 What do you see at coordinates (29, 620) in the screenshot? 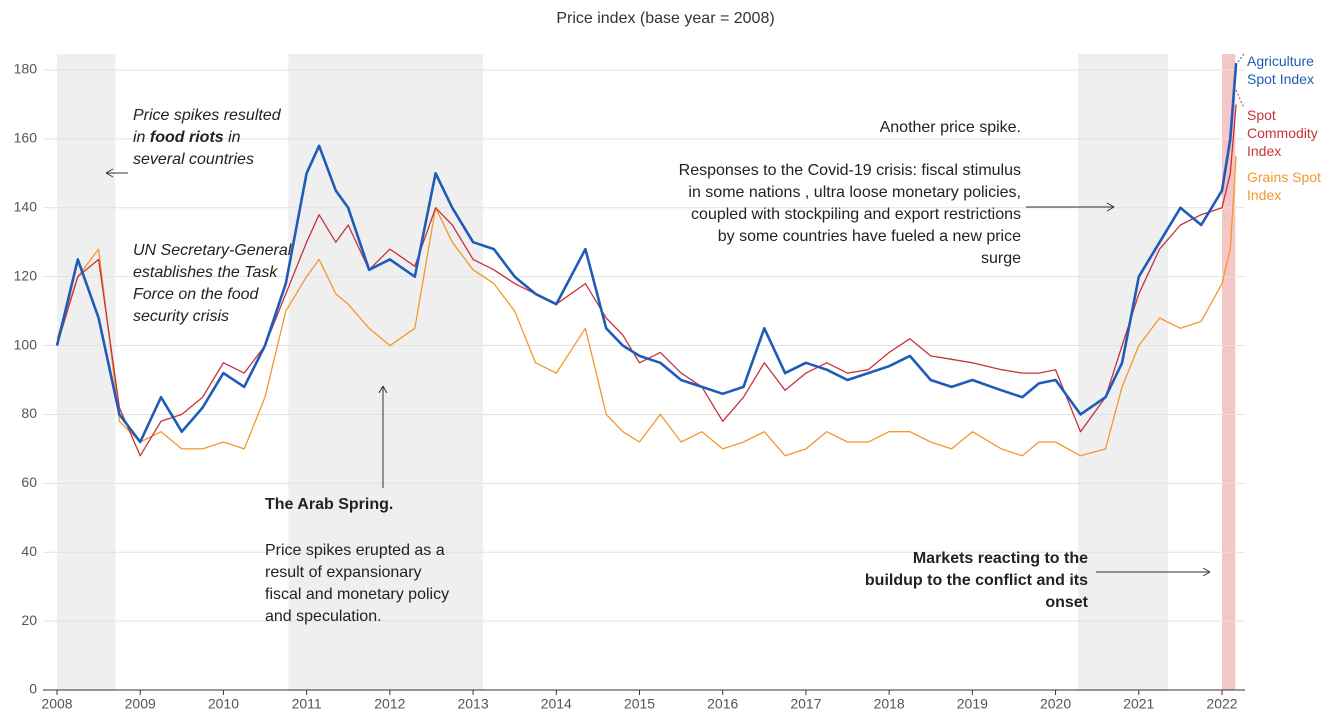
I see `y-tick-label: 20` at bounding box center [29, 620].